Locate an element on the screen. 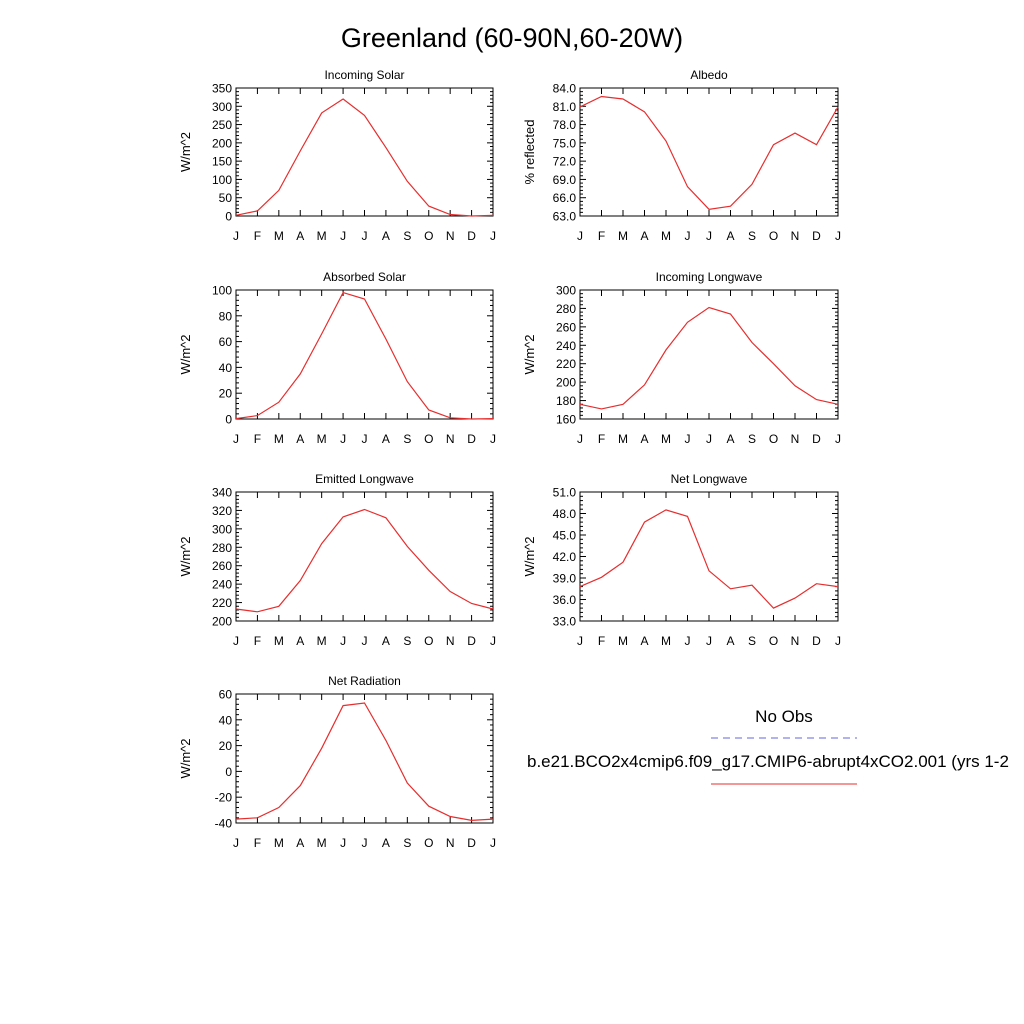 This screenshot has height=1024, width=1024. y-tick-label: 39.0 is located at coordinates (565, 579).